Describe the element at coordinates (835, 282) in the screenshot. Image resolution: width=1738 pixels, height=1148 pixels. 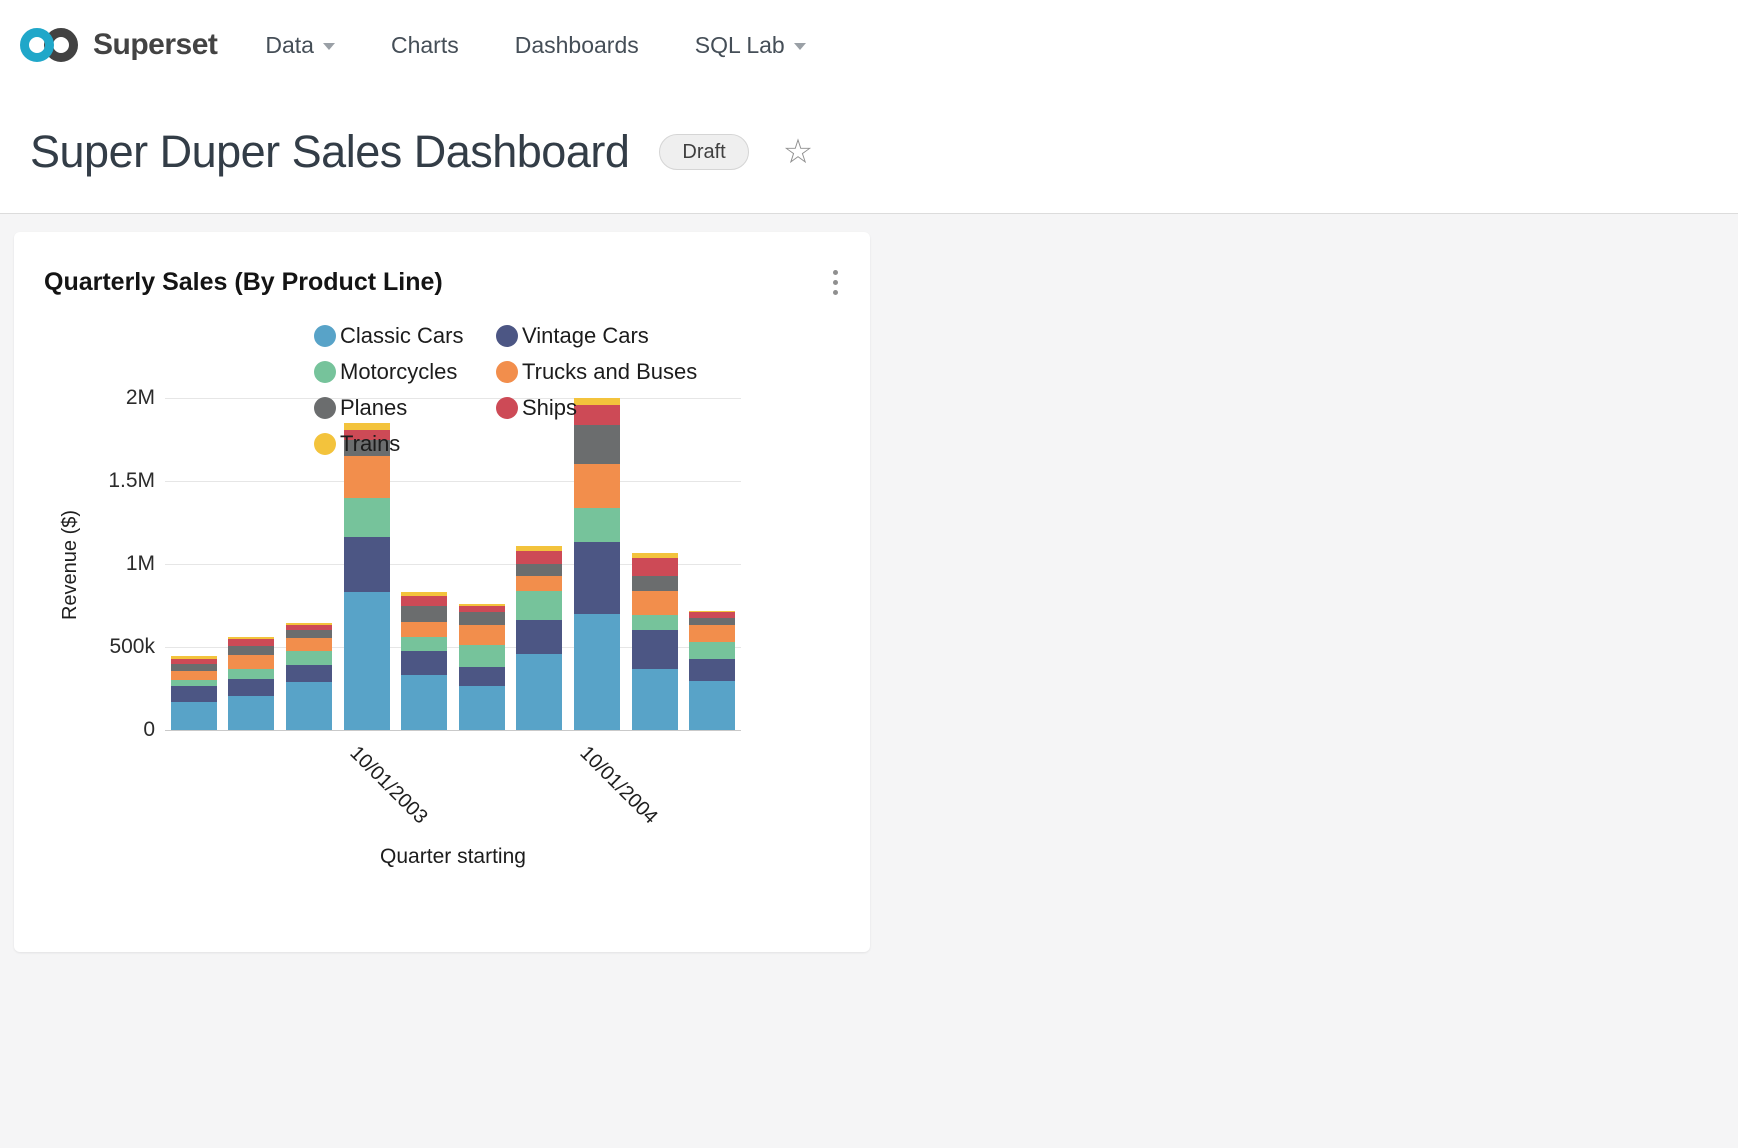
I see `chart-menu-kebab-icon` at that location.